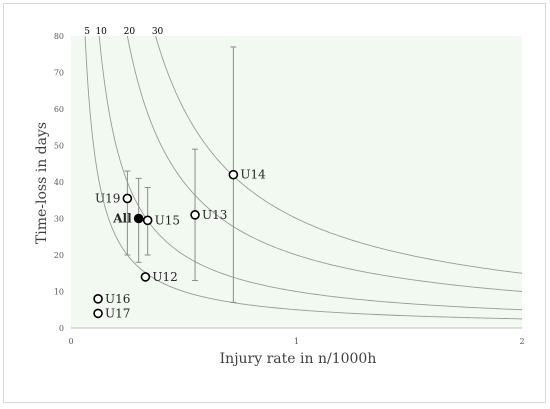 The height and width of the screenshot is (409, 550). What do you see at coordinates (59, 255) in the screenshot?
I see `y-tick-label: 20` at bounding box center [59, 255].